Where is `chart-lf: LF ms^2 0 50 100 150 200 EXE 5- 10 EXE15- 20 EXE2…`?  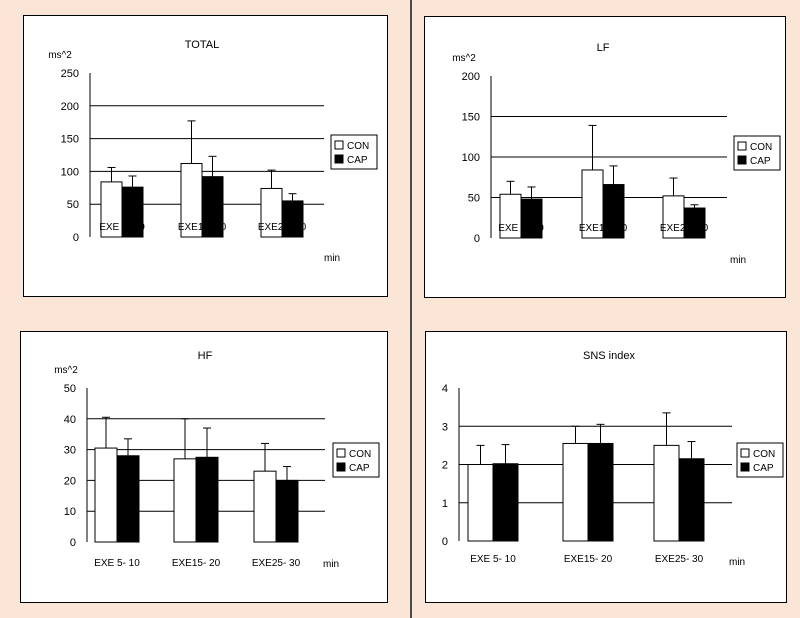 chart-lf: LF ms^2 0 50 100 150 200 EXE 5- 10 EXE15- 20 EXE2… is located at coordinates (616, 154).